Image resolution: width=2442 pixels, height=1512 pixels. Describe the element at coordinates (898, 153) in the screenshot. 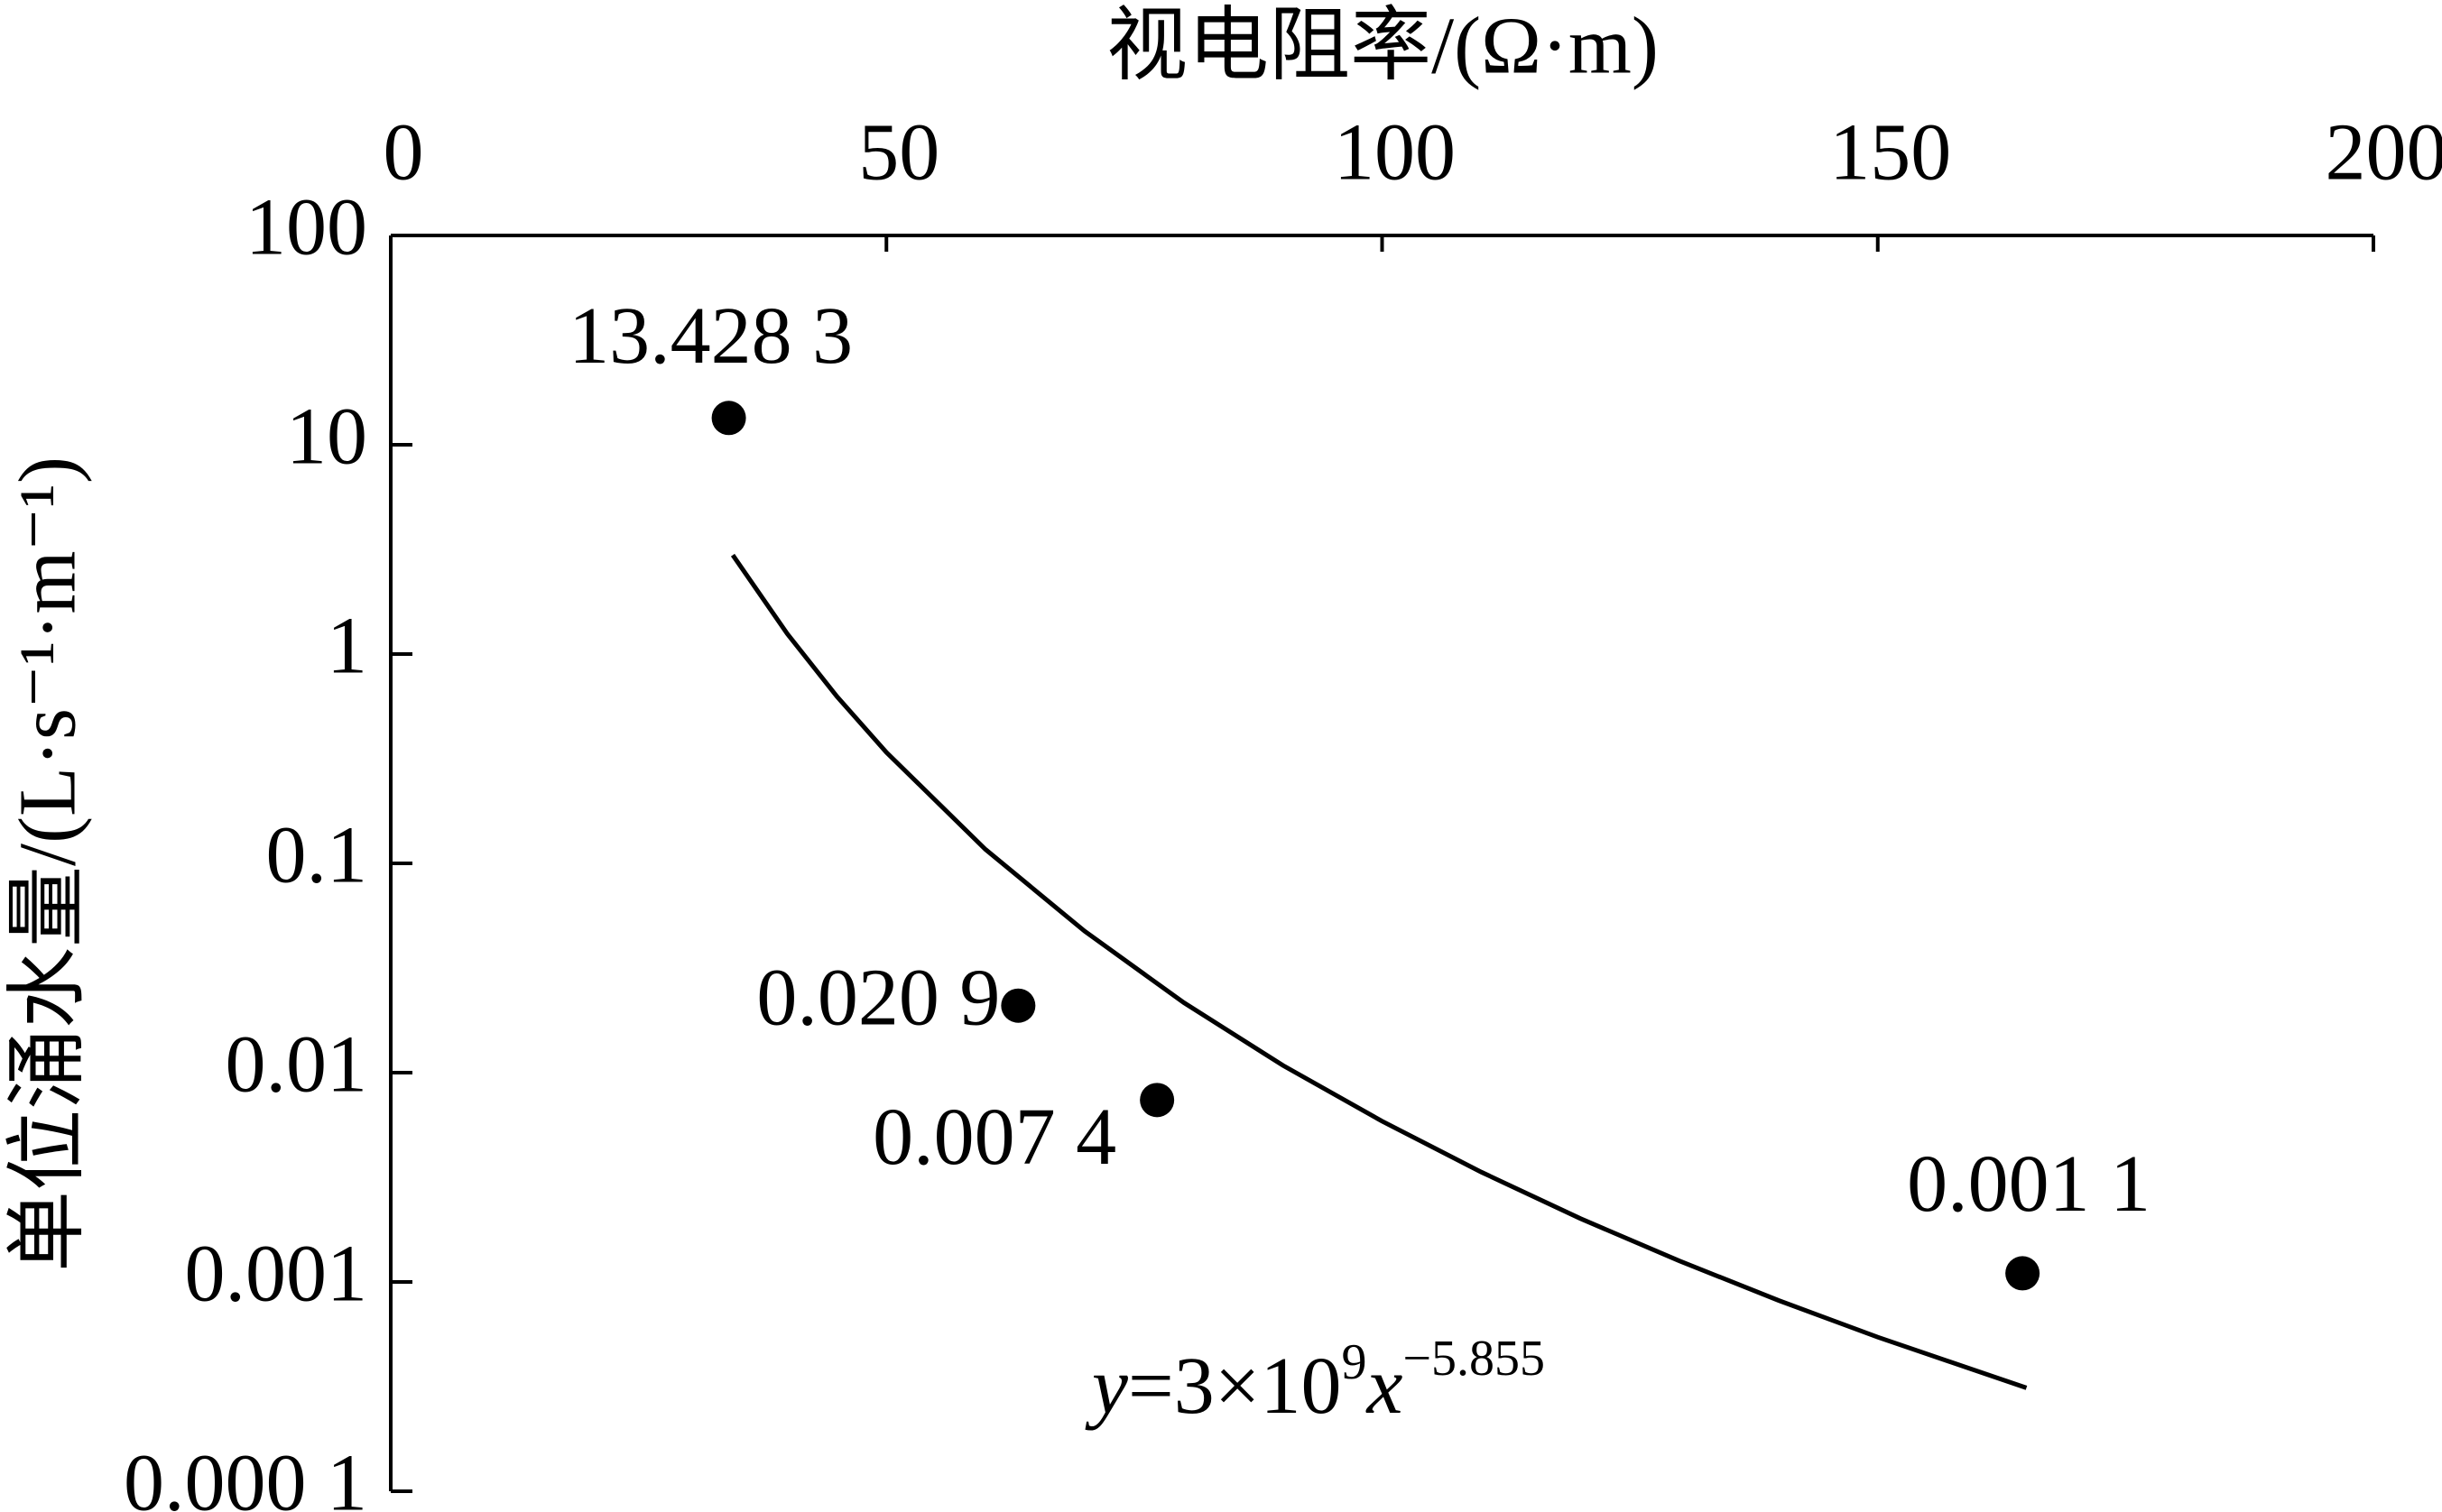

I see `x-tick-label: 50` at that location.